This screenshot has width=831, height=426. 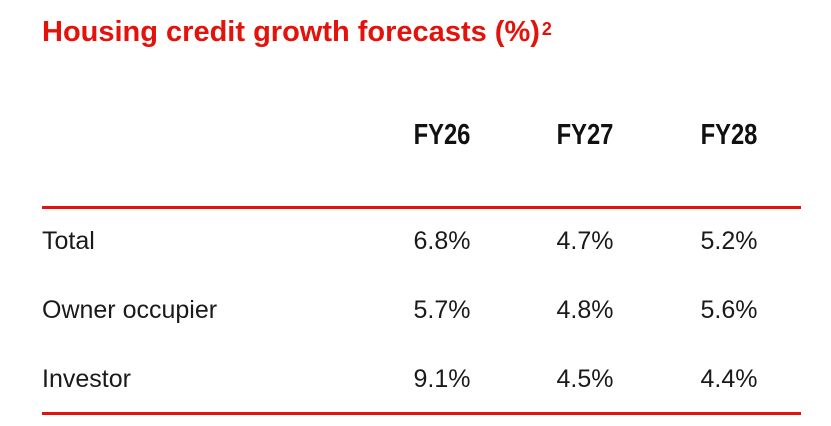 I want to click on table-bottom-rule, so click(x=421, y=413).